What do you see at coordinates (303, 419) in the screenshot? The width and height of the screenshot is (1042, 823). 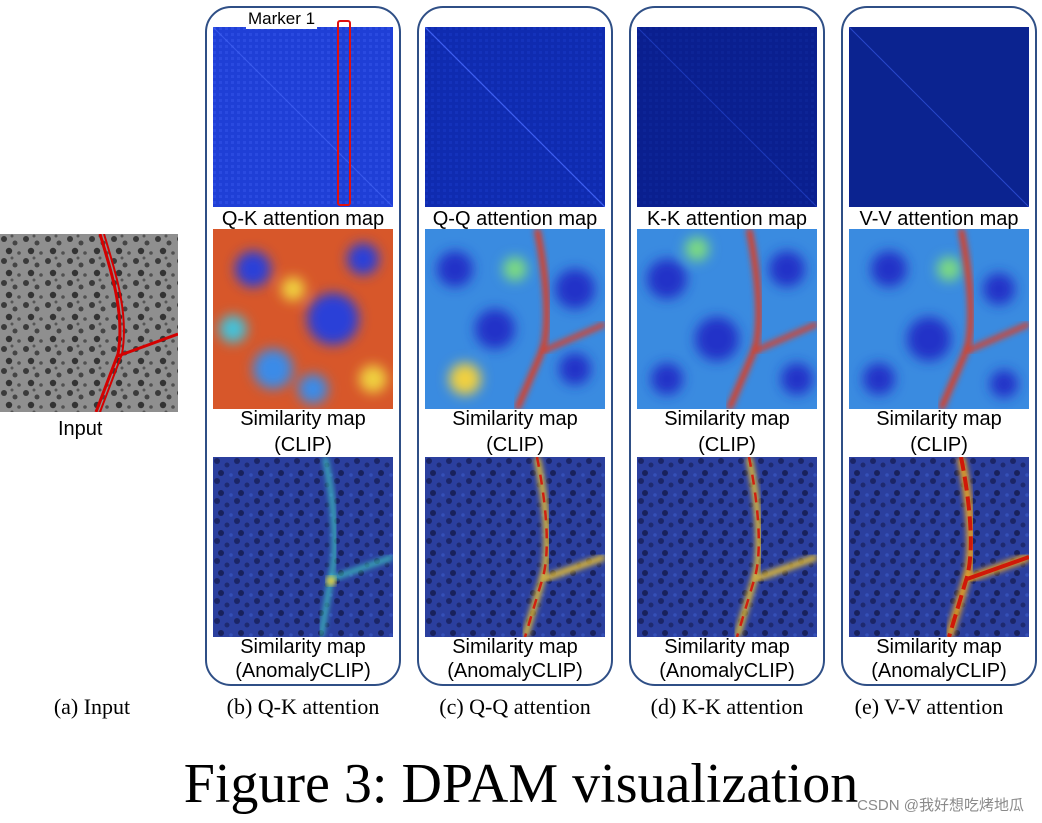 I see `qk-clip-label-line1: Similarity map` at bounding box center [303, 419].